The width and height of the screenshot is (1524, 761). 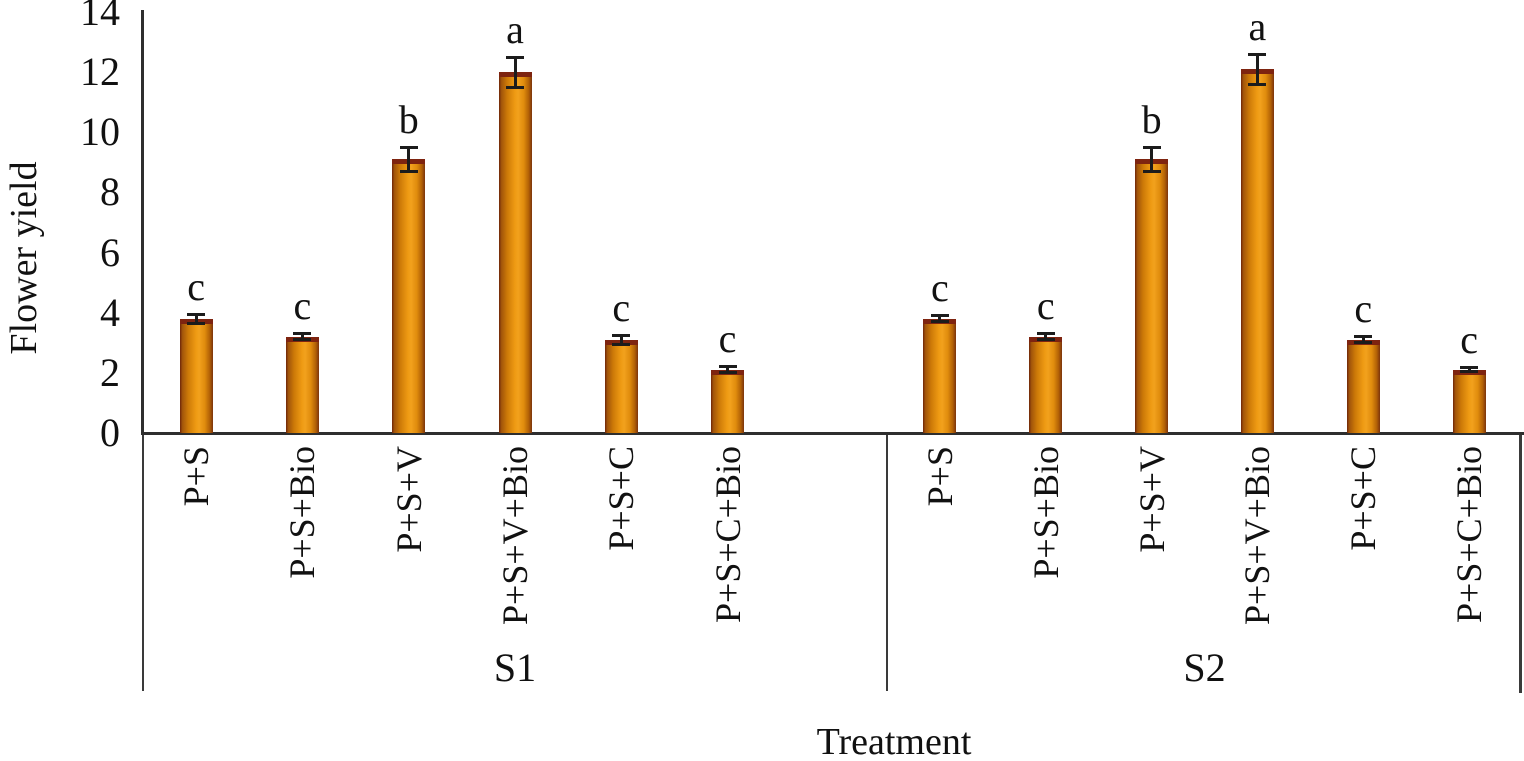 I want to click on bar-s1-p-s, so click(x=196, y=375).